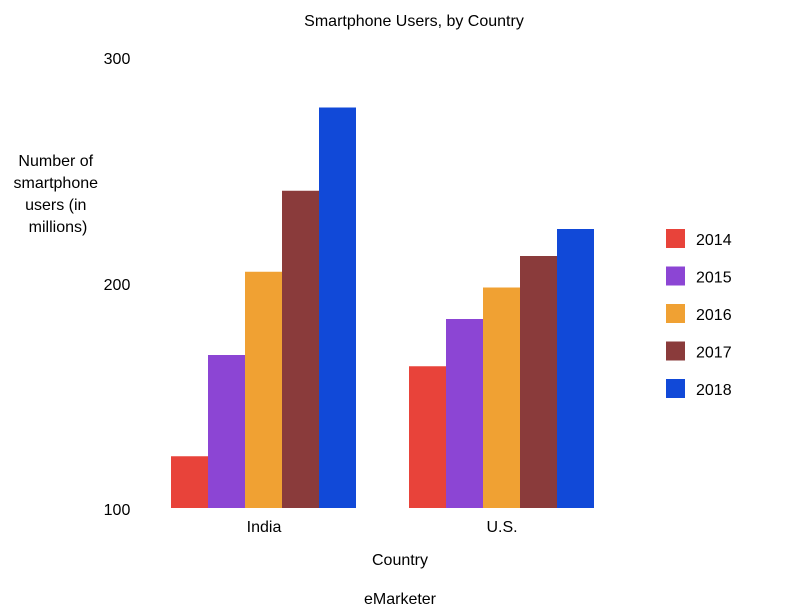  What do you see at coordinates (414, 21) in the screenshot?
I see `chart-title: Smartphone Users, by Country` at bounding box center [414, 21].